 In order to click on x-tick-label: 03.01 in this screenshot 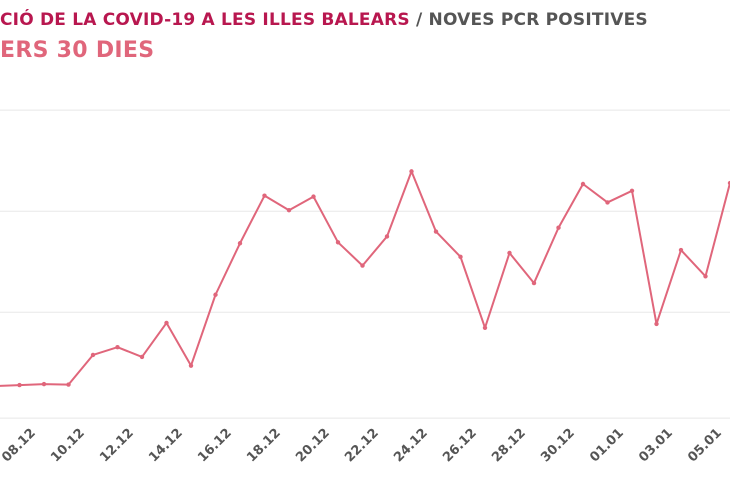, I will do `click(656, 446)`.